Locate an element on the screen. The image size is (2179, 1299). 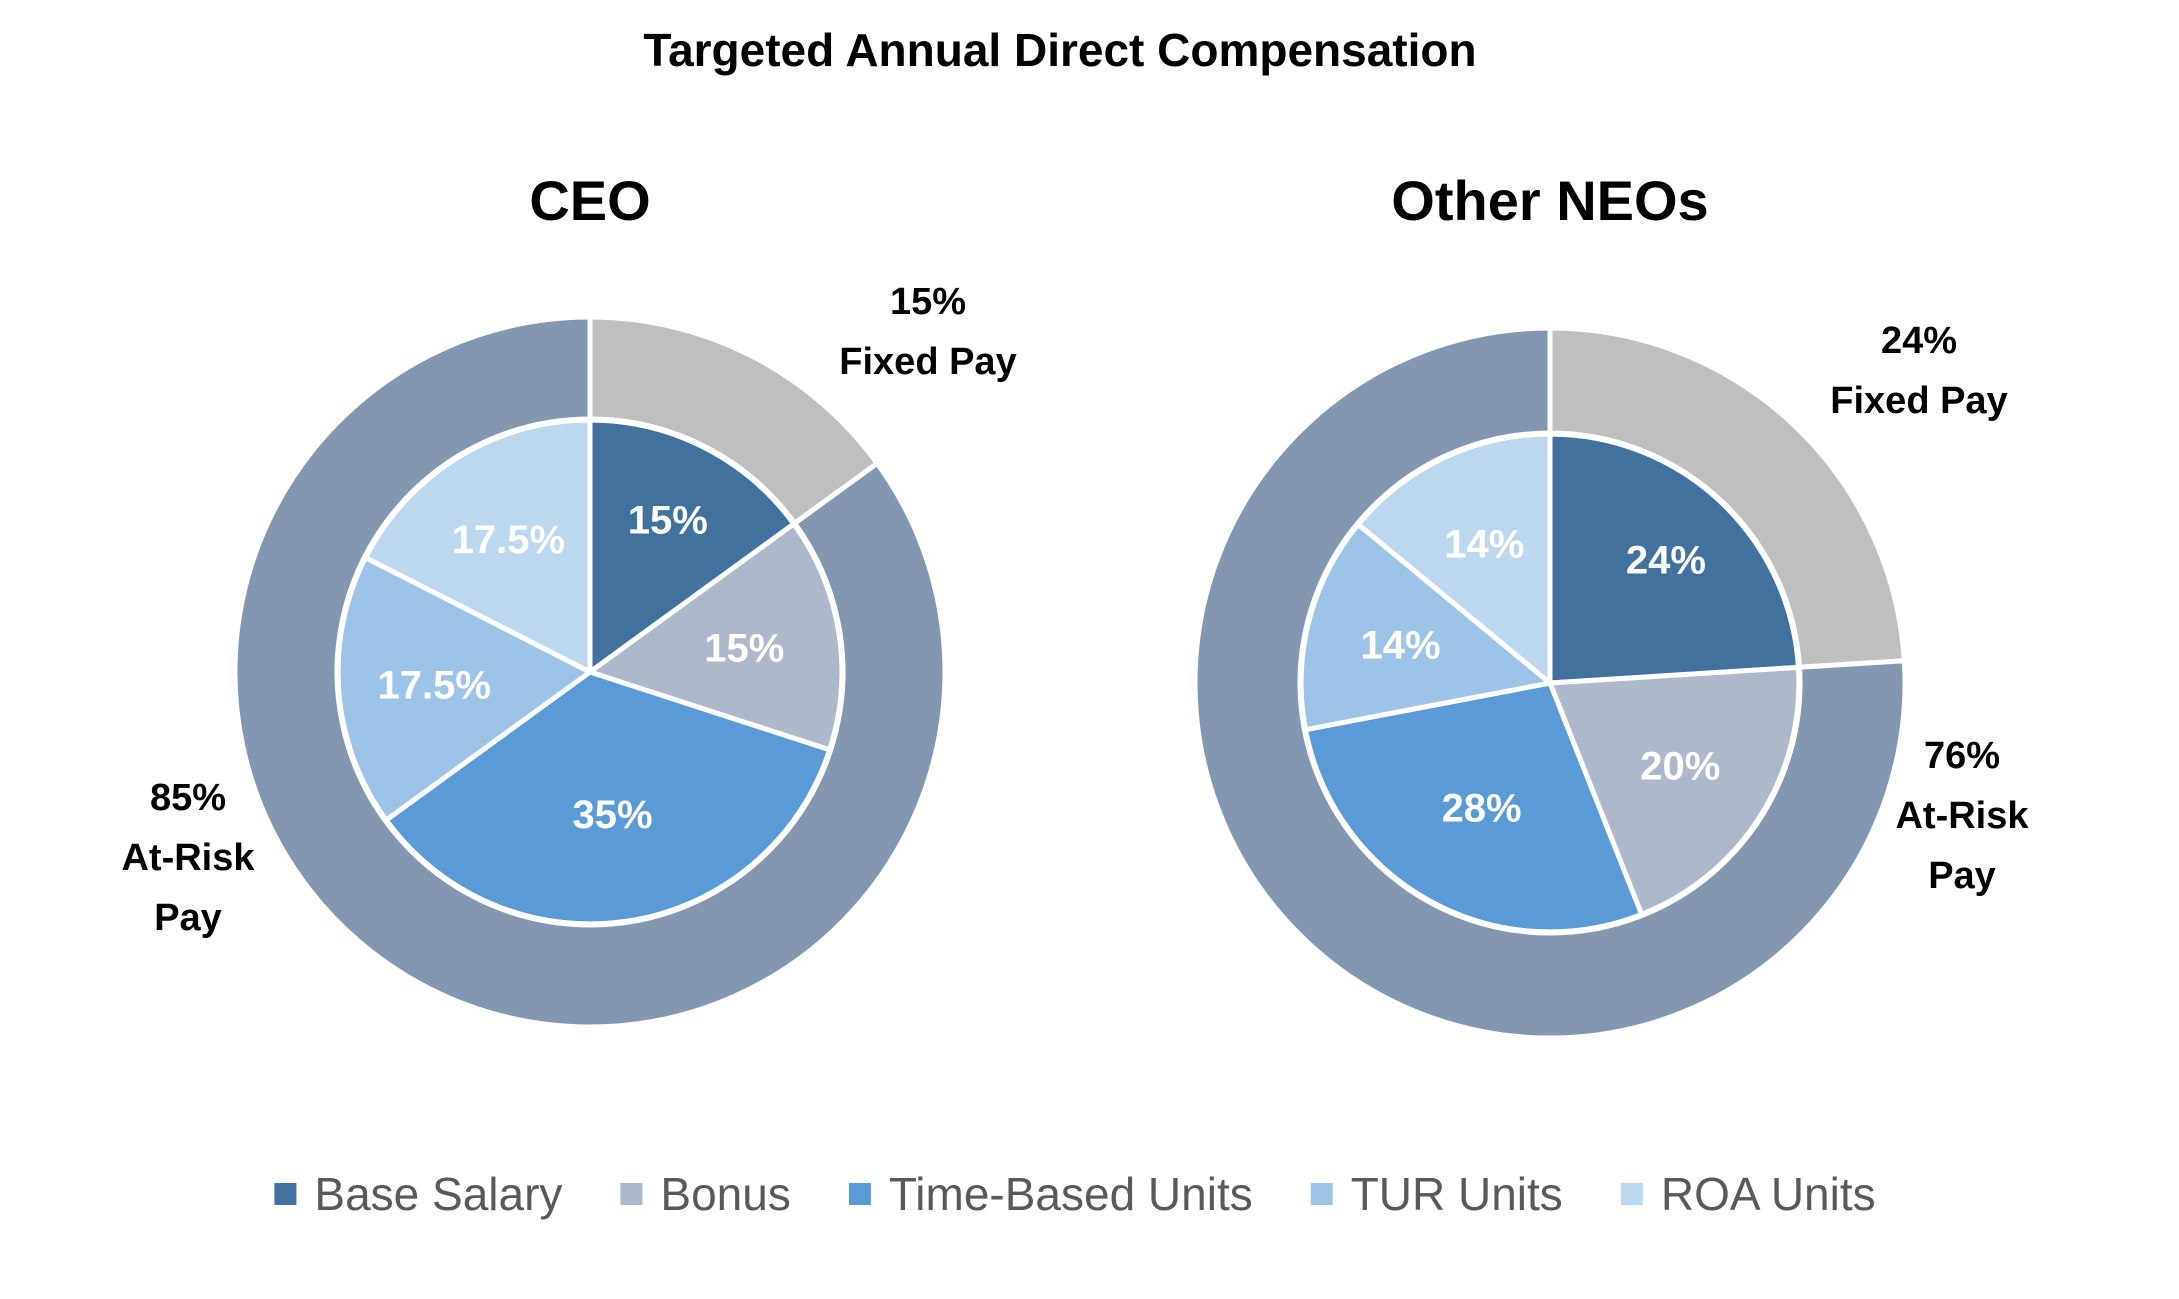
outer-label-at-risk-pay: 76% At-Risk Pay is located at coordinates (1962, 816).